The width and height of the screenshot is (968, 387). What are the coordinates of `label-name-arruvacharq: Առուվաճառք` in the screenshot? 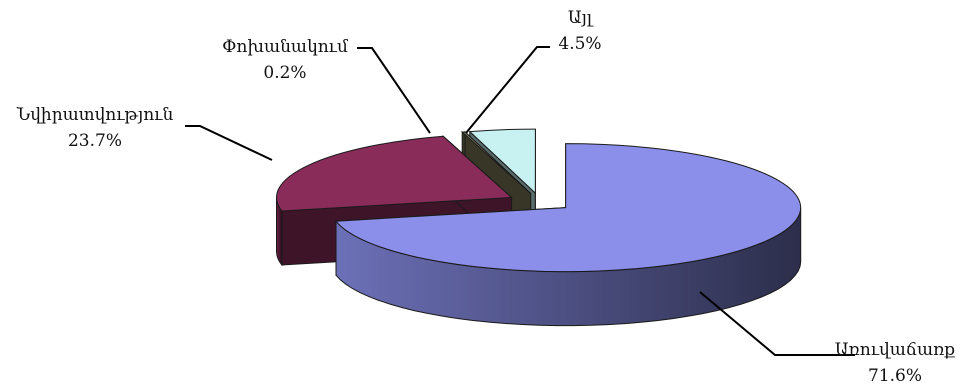 It's located at (895, 350).